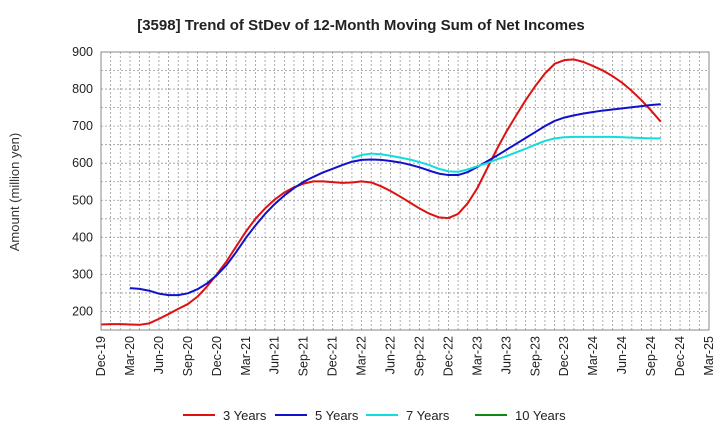 The image size is (720, 440). I want to click on y-tick-label: 500, so click(82, 200).